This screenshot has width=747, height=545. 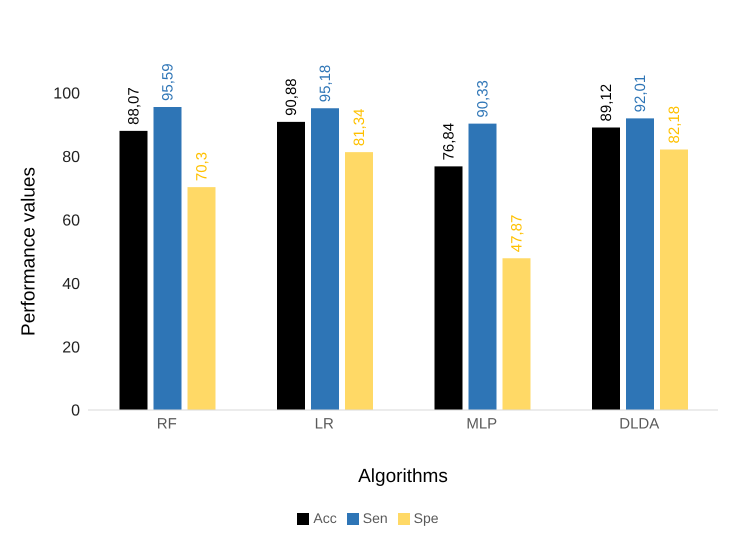 What do you see at coordinates (482, 424) in the screenshot?
I see `x-tick-label: MLP` at bounding box center [482, 424].